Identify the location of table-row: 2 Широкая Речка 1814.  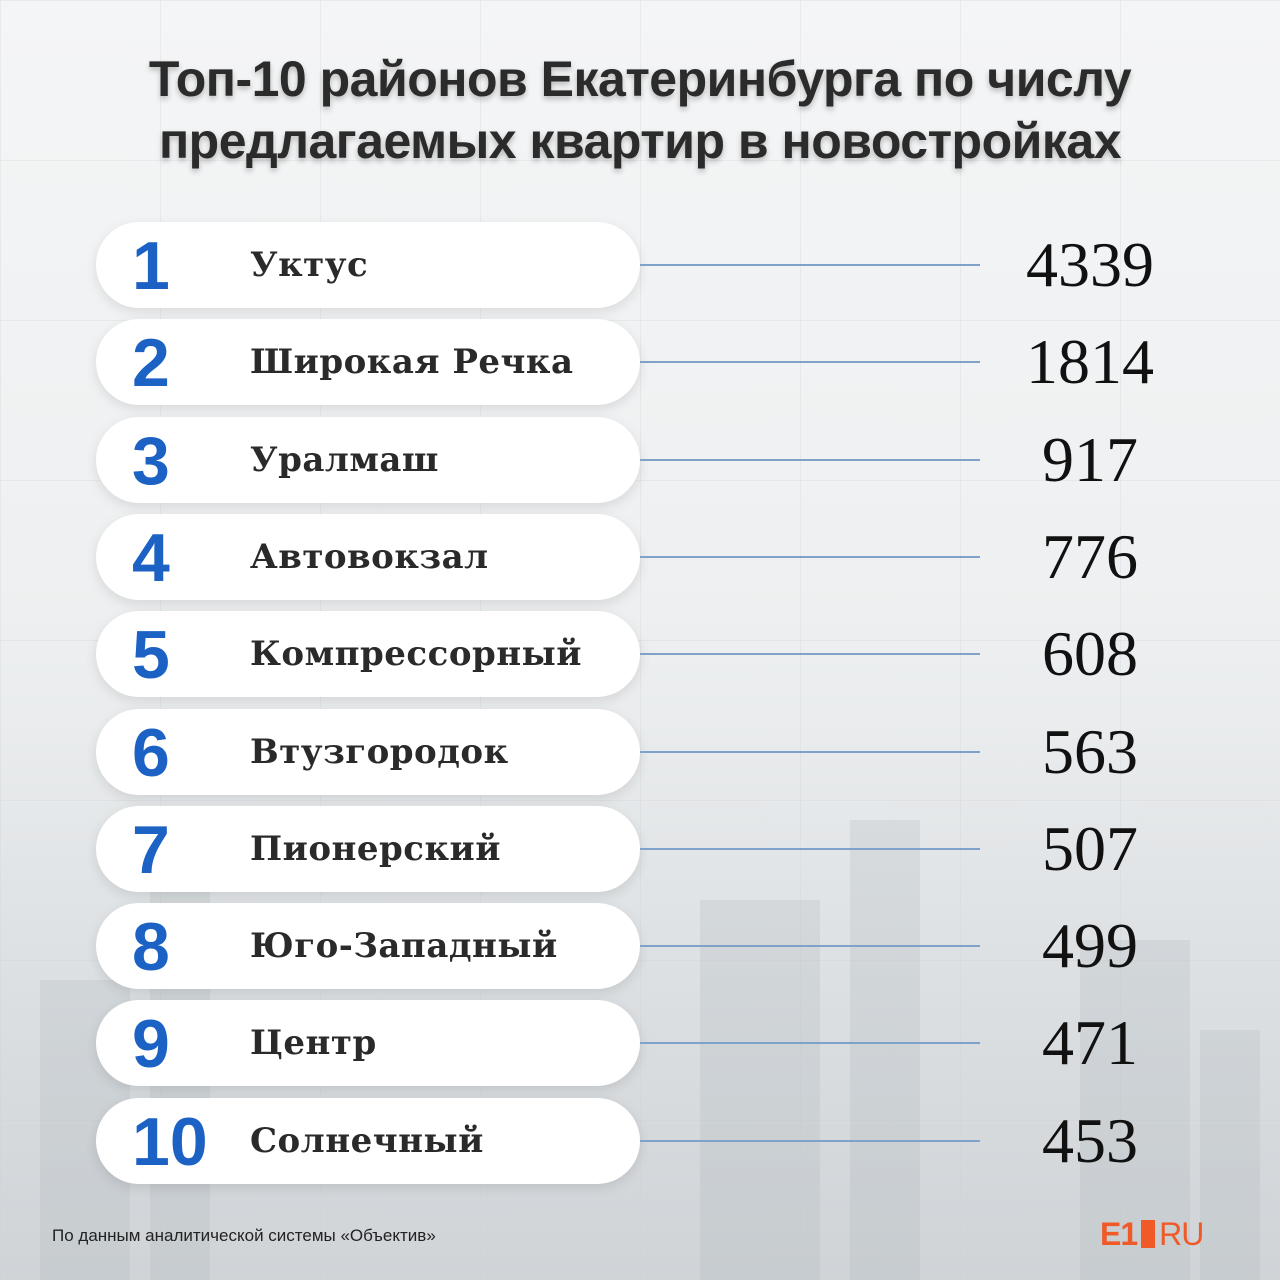
(640, 362).